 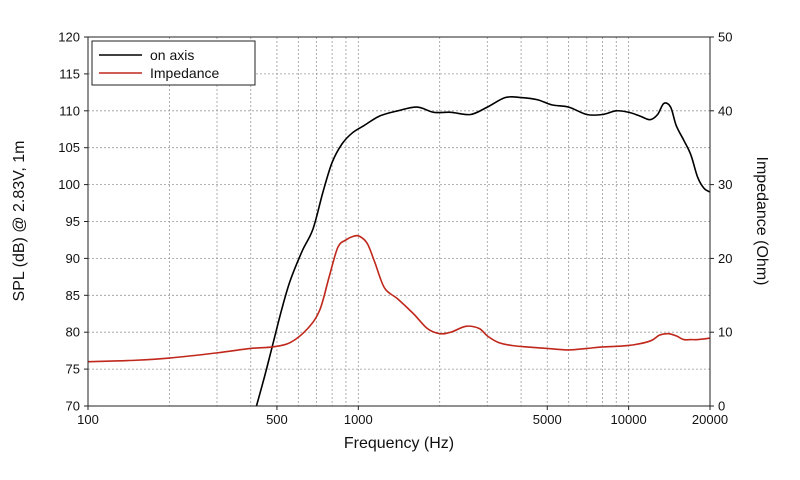 What do you see at coordinates (547, 419) in the screenshot?
I see `x-tick-label: 5000` at bounding box center [547, 419].